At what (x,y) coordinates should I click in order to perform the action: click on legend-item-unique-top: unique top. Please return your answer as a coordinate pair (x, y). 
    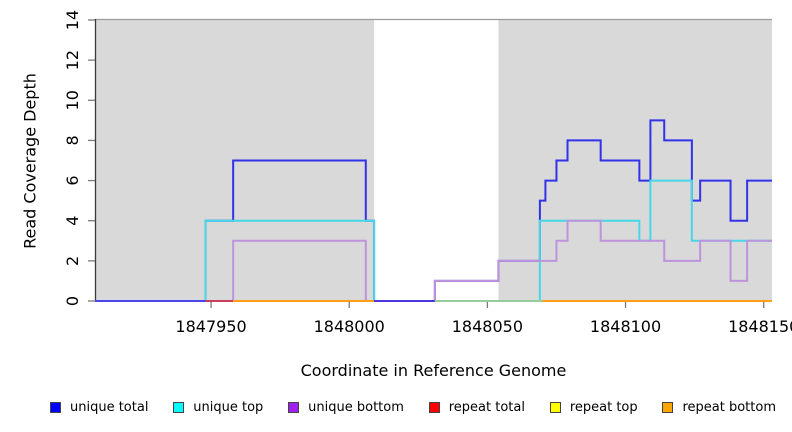
    Looking at the image, I should click on (218, 407).